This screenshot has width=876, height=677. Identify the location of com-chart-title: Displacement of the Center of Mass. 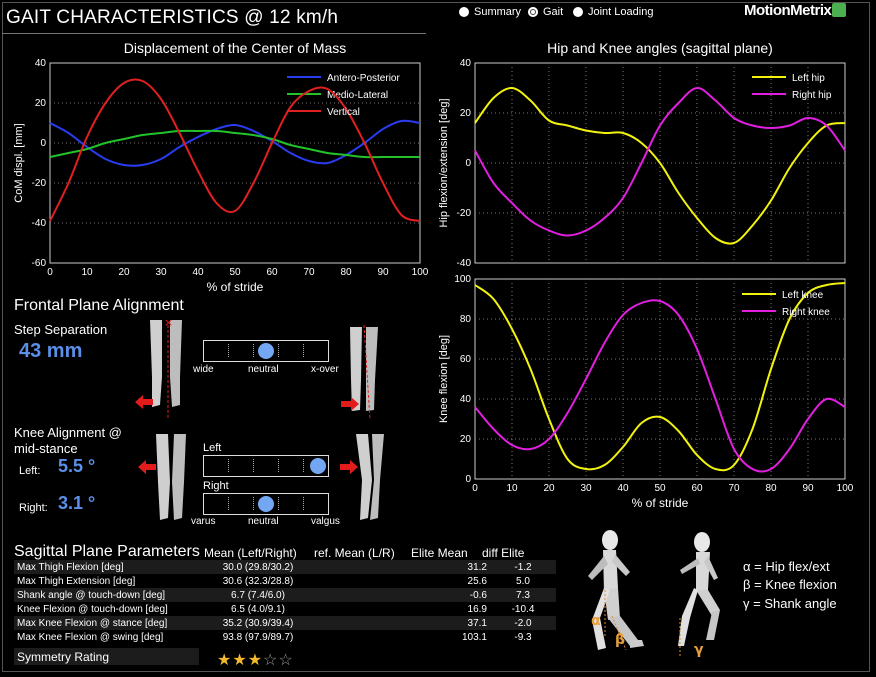
(235, 48).